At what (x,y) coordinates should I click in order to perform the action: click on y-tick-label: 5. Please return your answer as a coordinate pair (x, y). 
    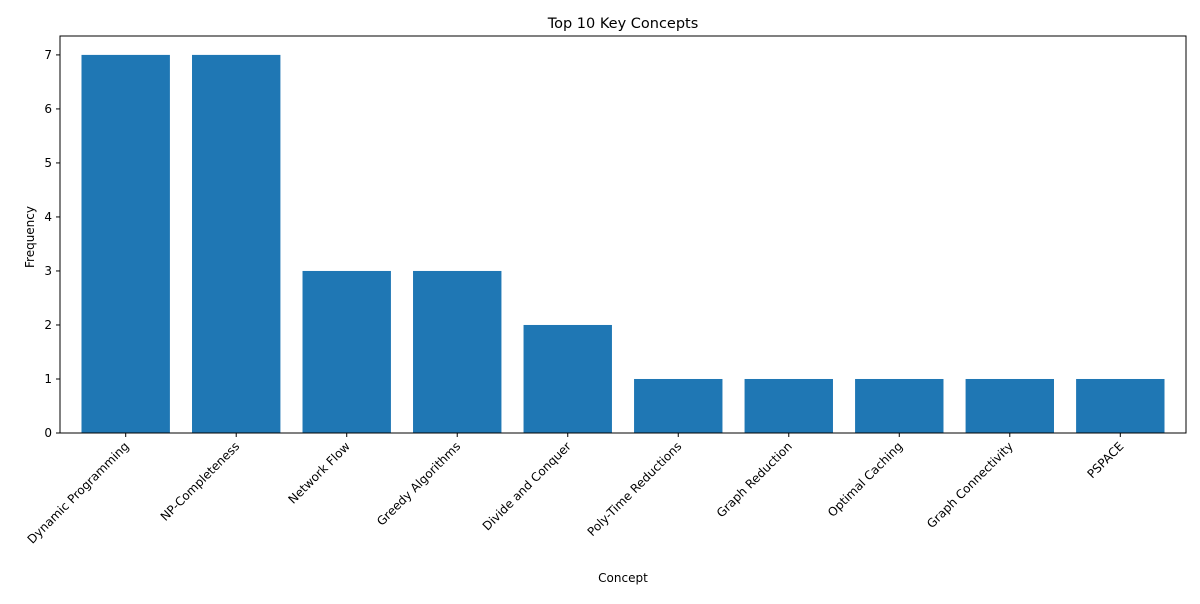
    Looking at the image, I should click on (48, 163).